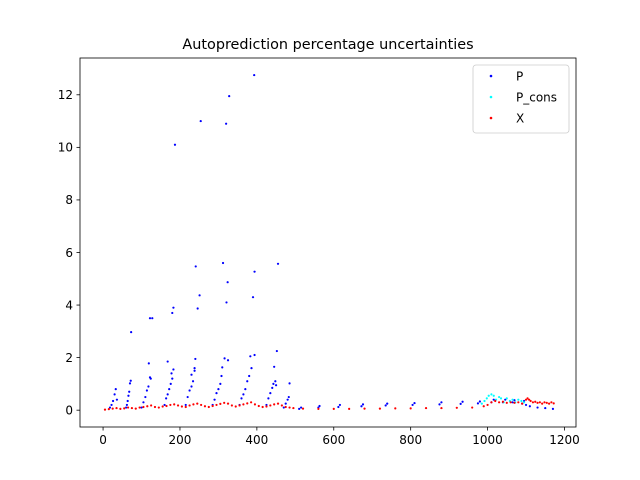 Image resolution: width=640 pixels, height=480 pixels. I want to click on y-tick-label: 2, so click(69, 358).